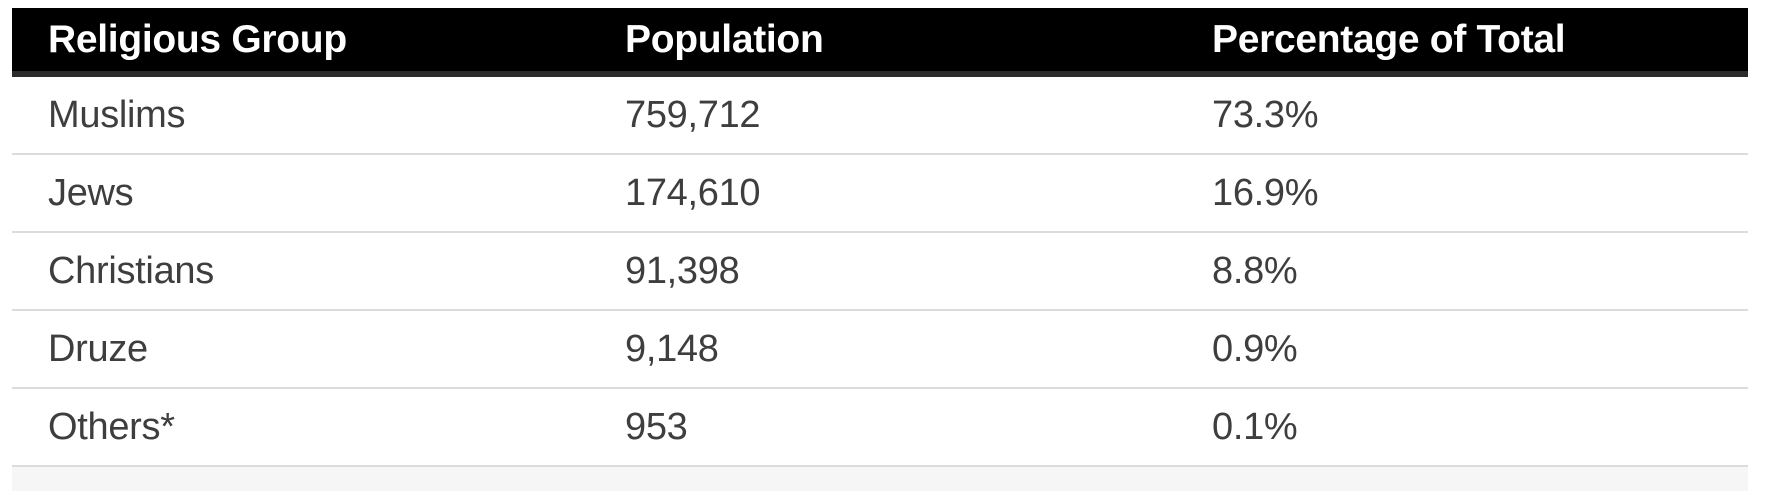  Describe the element at coordinates (656, 426) in the screenshot. I see `cell-population: 953` at that location.